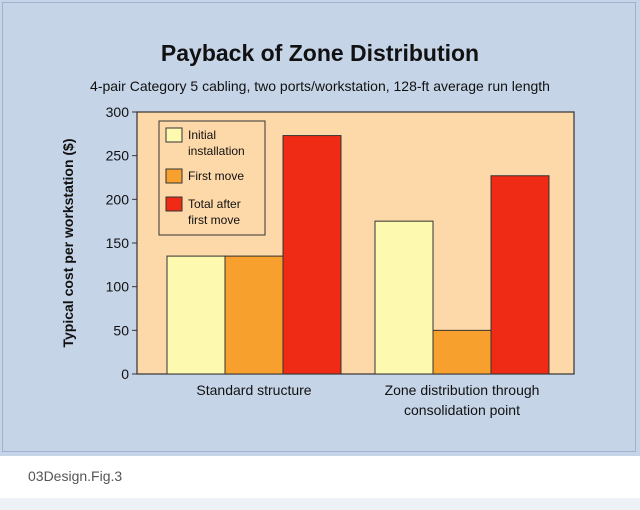 This screenshot has width=640, height=510. What do you see at coordinates (68, 242) in the screenshot?
I see `y-axis-label: Typical cost per workstation ($)` at bounding box center [68, 242].